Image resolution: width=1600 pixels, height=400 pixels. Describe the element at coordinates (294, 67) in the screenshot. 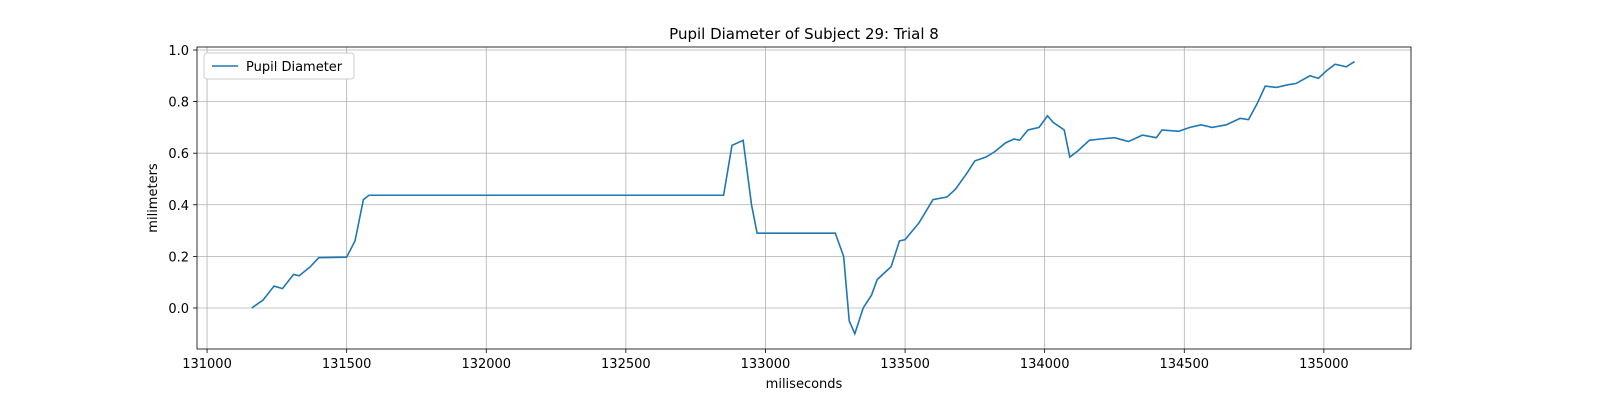

I see `legend-label: Pupil Diameter` at that location.